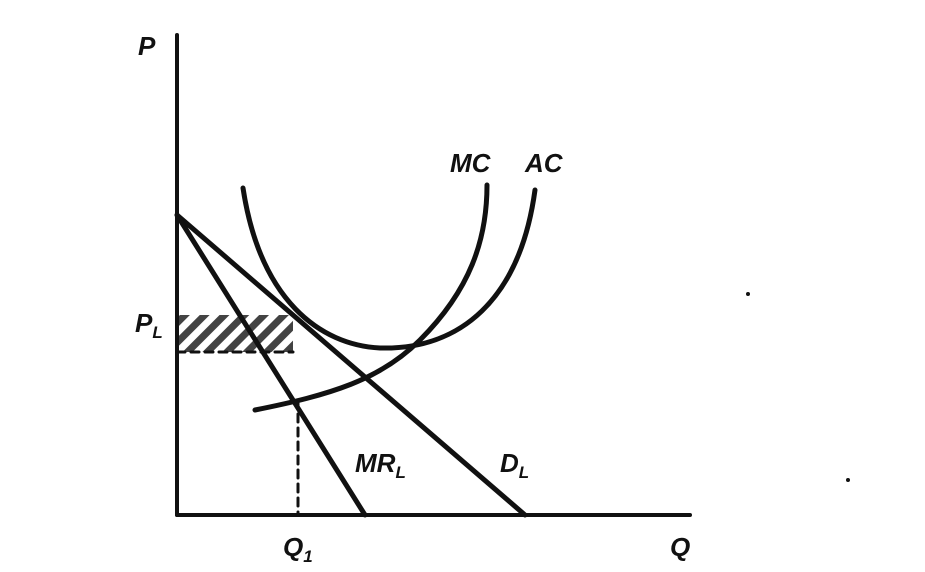 This screenshot has height=572, width=925. I want to click on demand-label: DL, so click(514, 465).